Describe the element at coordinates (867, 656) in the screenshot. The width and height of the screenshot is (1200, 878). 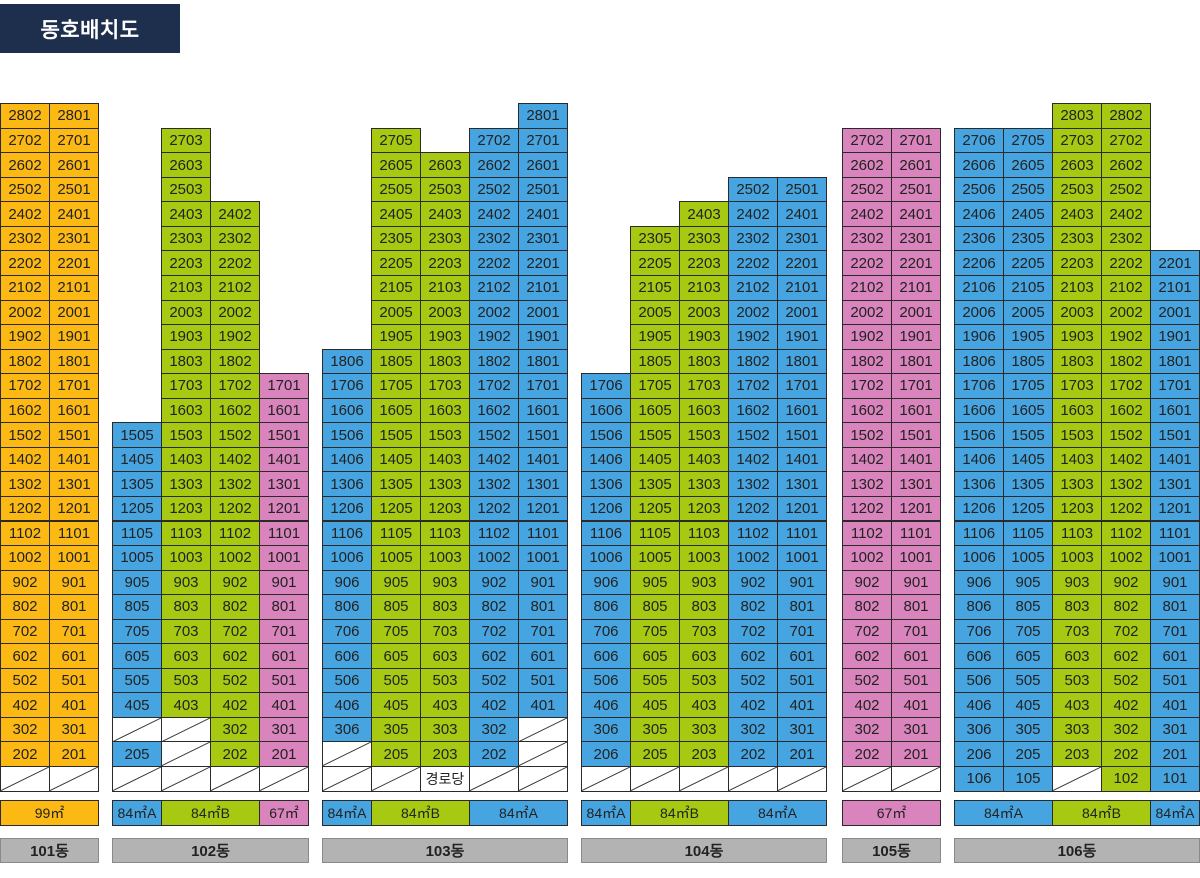
I see `unit-cell: 602` at that location.